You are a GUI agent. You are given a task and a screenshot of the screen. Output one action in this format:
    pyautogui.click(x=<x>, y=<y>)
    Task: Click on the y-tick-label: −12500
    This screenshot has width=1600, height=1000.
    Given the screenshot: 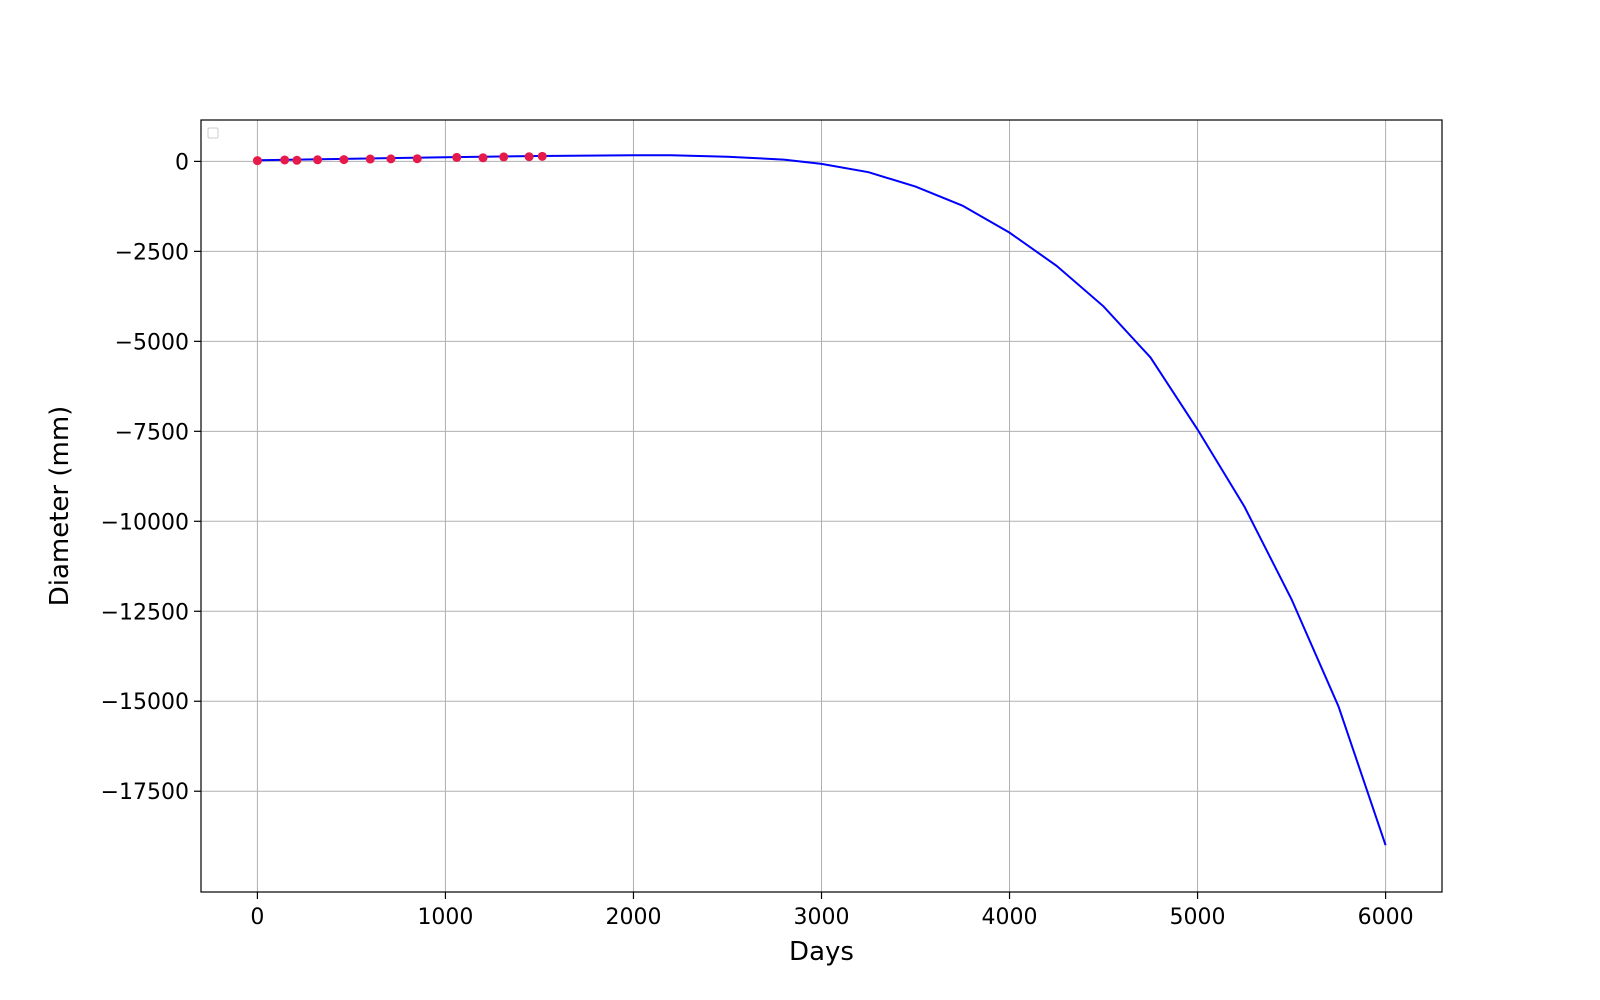 What is the action you would take?
    pyautogui.click(x=145, y=612)
    